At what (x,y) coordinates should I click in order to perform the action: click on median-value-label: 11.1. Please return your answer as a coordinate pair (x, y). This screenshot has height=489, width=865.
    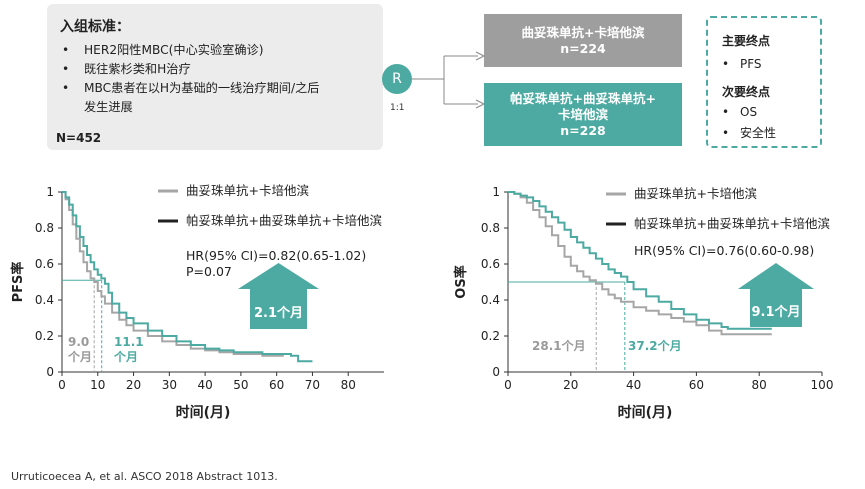
    Looking at the image, I should click on (129, 342).